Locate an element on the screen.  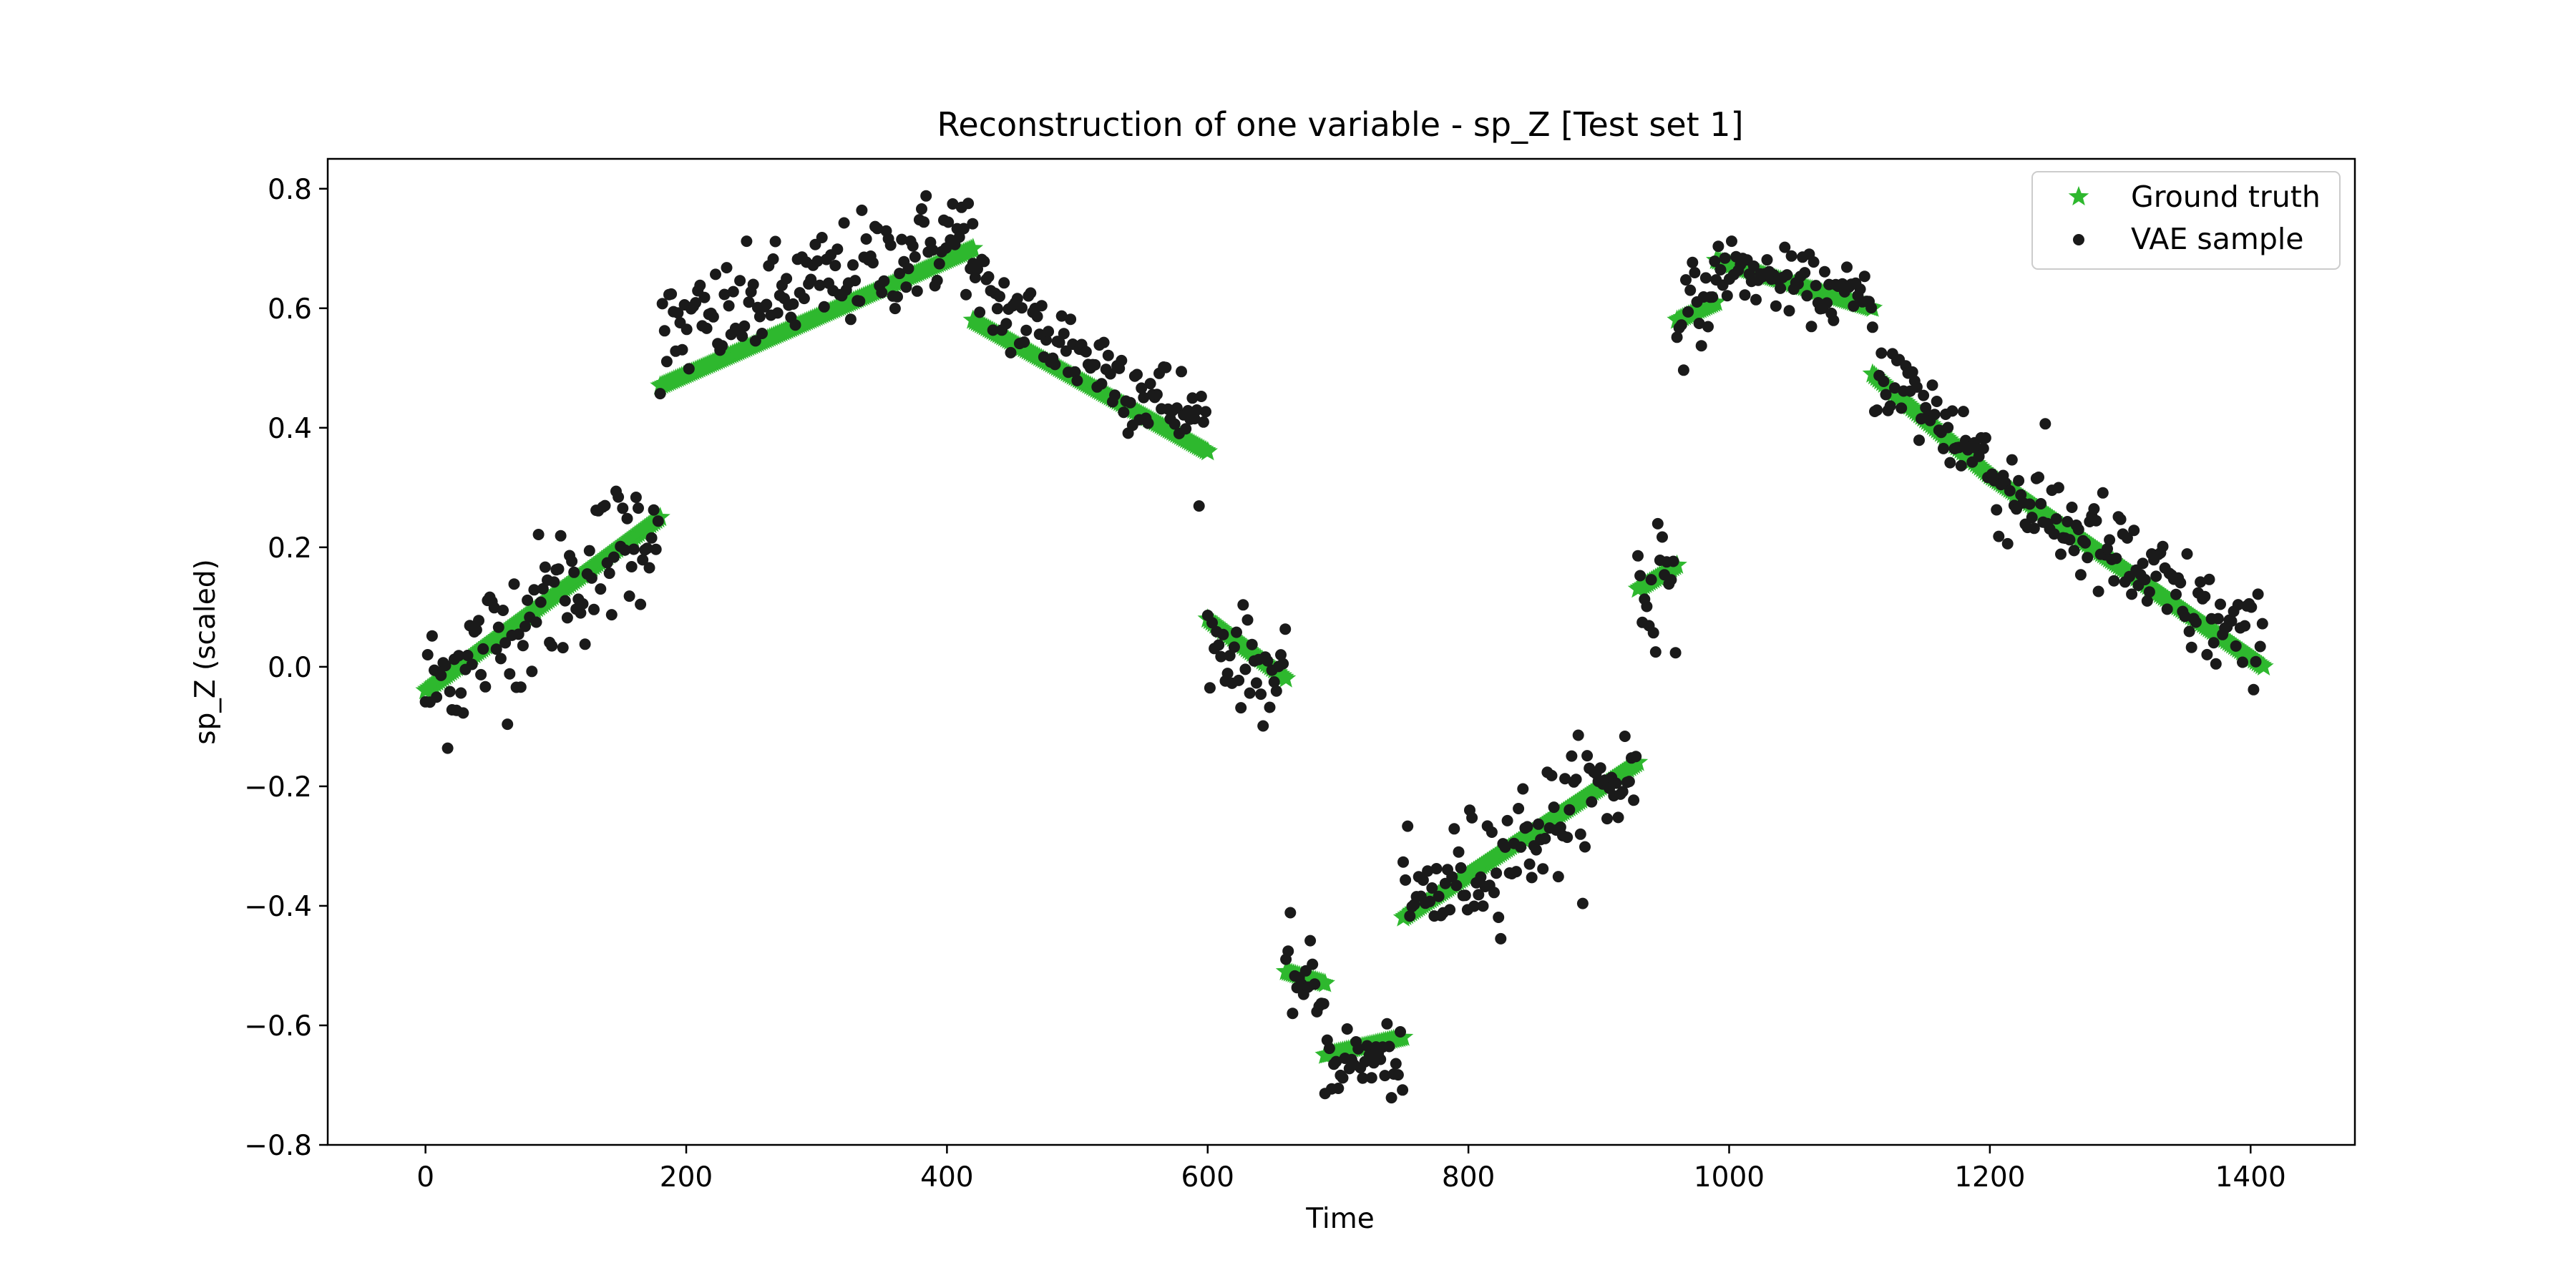
legend-vae-sample-dot-icon is located at coordinates (2078, 239).